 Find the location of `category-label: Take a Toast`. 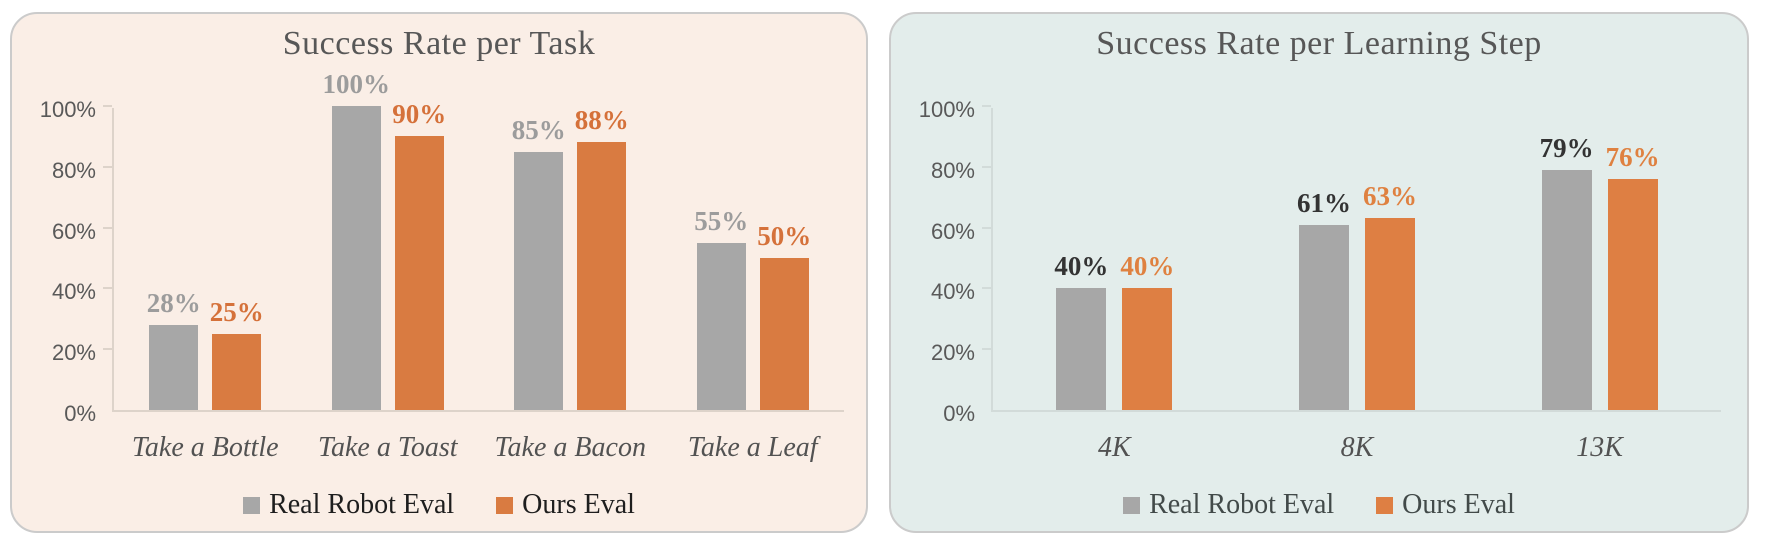

category-label: Take a Toast is located at coordinates (387, 447).